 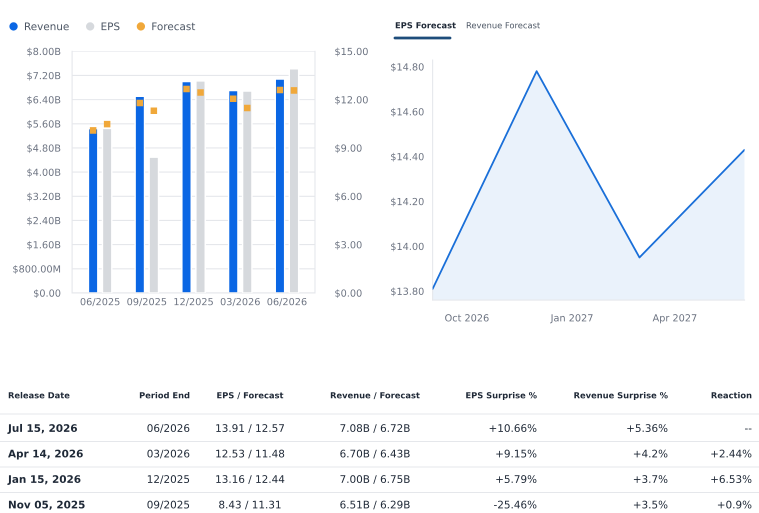 I want to click on y-tick-label: $14.20, so click(x=407, y=202).